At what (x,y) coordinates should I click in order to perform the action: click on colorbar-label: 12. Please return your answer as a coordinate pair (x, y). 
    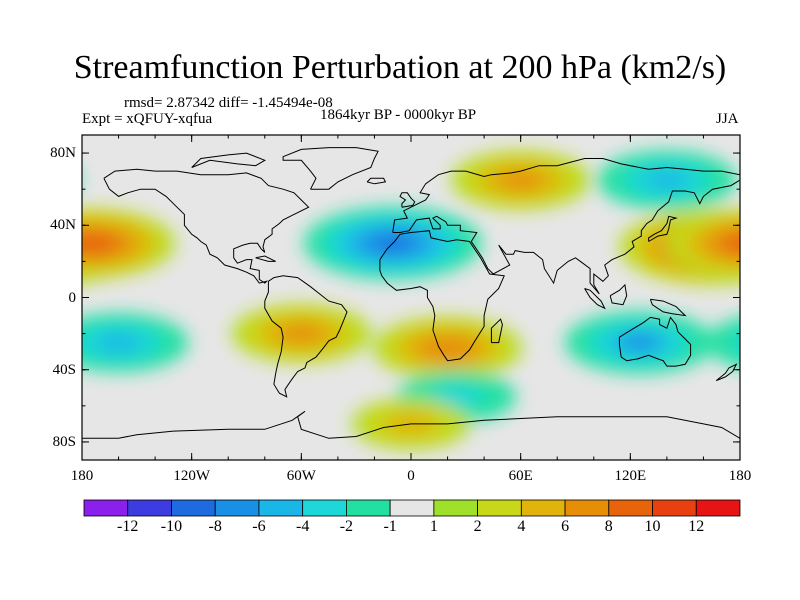
    Looking at the image, I should click on (696, 526).